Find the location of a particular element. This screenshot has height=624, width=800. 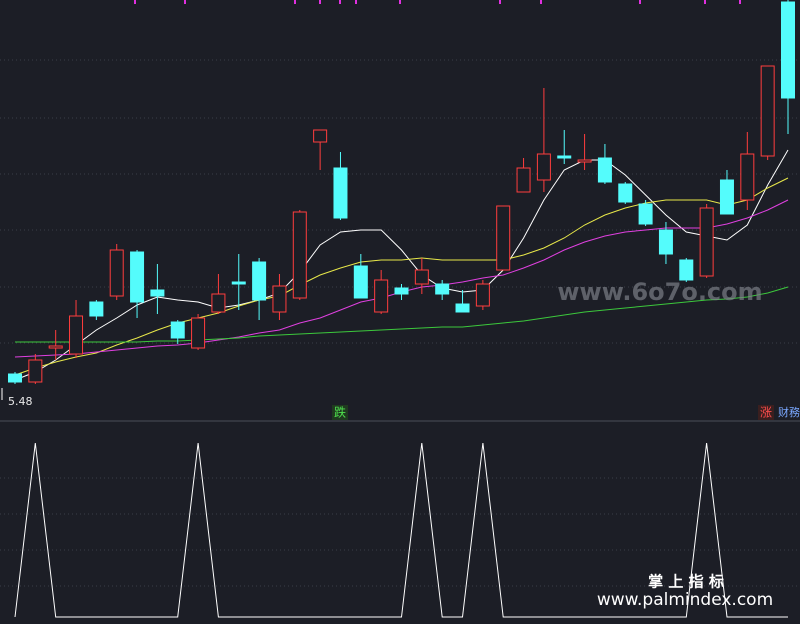

finance-label: 财務 is located at coordinates (789, 412).